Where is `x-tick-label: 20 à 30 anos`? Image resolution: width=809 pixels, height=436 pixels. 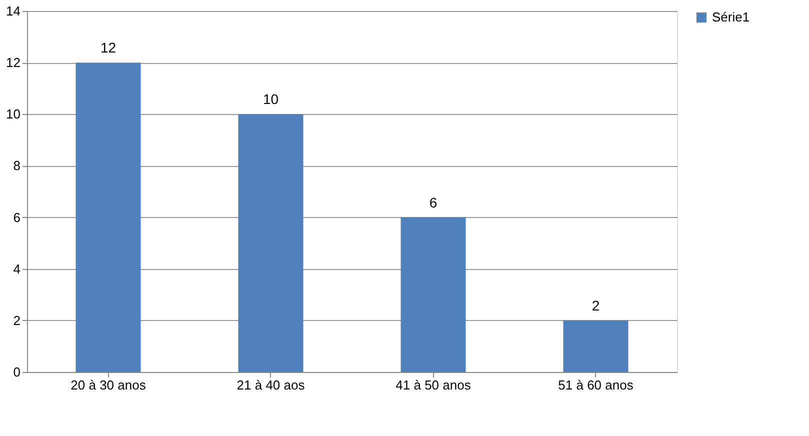 x-tick-label: 20 à 30 anos is located at coordinates (108, 385).